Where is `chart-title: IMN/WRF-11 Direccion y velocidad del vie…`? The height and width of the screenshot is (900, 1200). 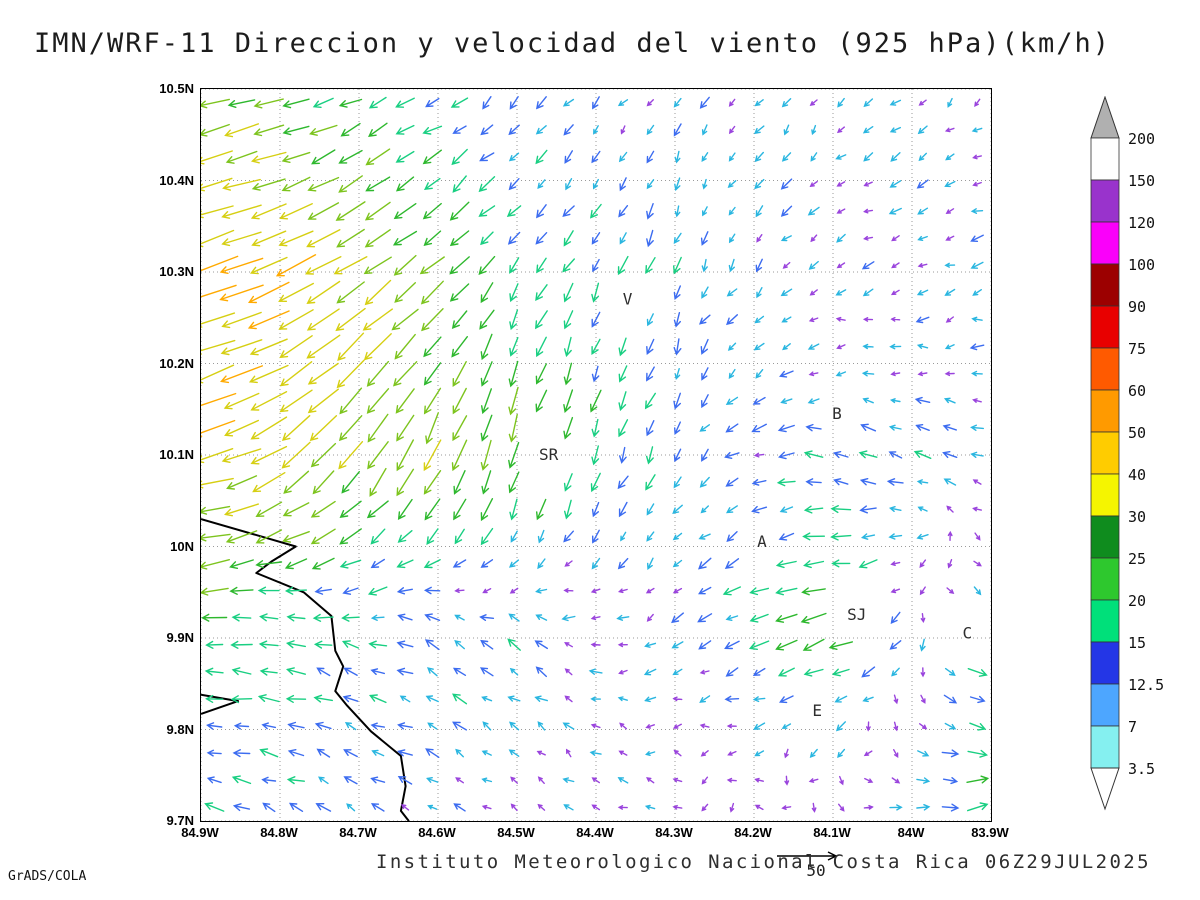
chart-title: IMN/WRF-11 Direccion y velocidad del vie… is located at coordinates (573, 43).